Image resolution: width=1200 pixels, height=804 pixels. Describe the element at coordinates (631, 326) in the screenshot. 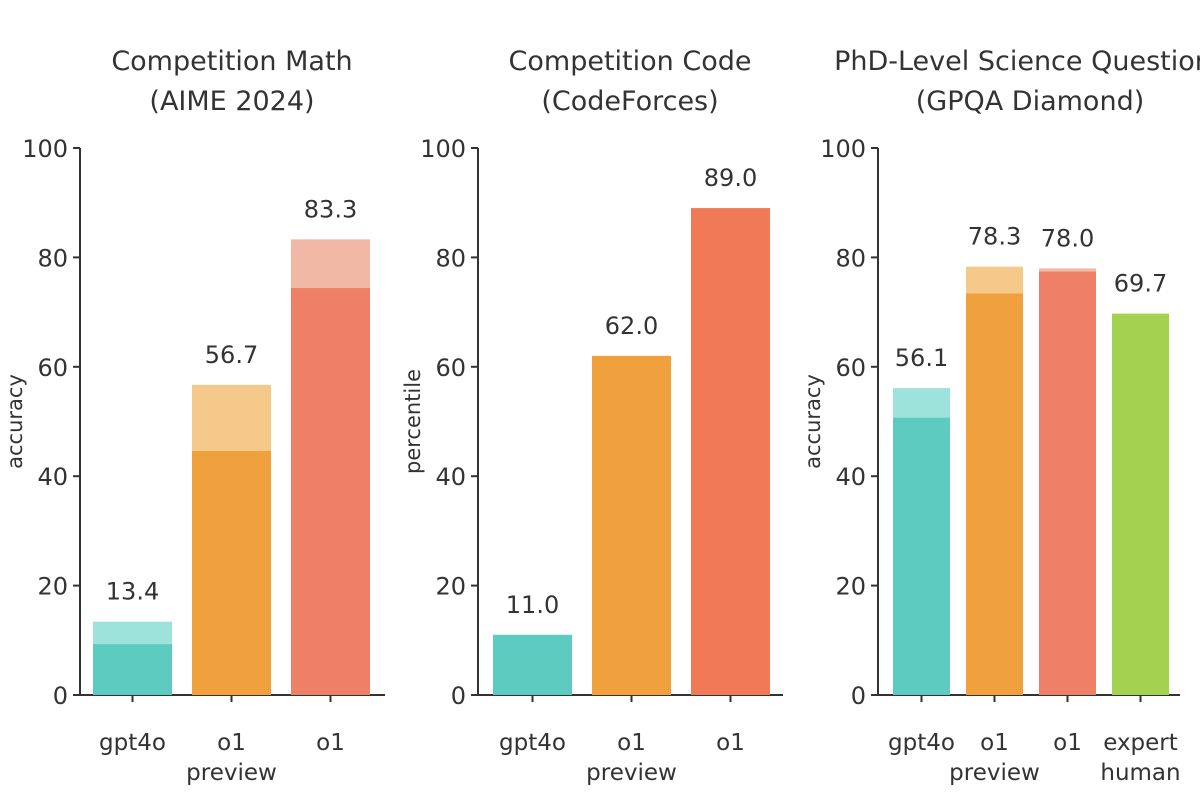

I see `data-label: 62.0` at that location.